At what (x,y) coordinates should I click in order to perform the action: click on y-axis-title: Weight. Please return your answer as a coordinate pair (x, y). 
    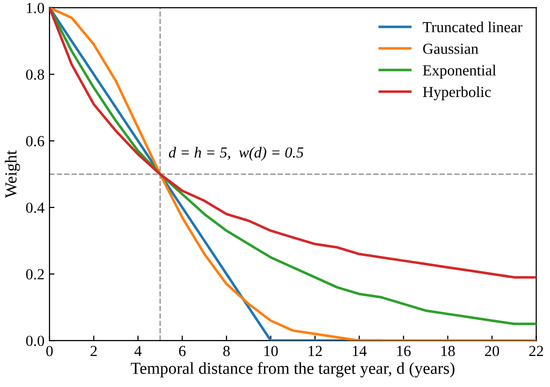
    Looking at the image, I should click on (12, 174).